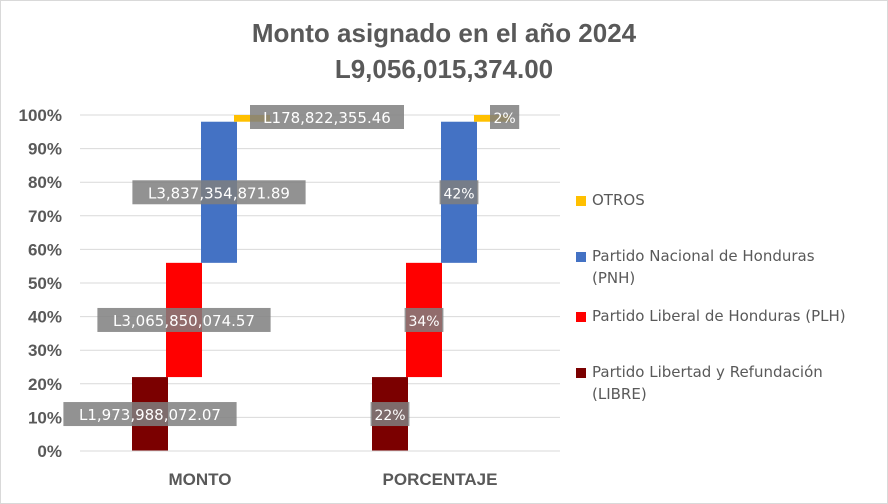 This screenshot has width=888, height=504. What do you see at coordinates (581, 257) in the screenshot?
I see `legend-swatch-pnh` at bounding box center [581, 257].